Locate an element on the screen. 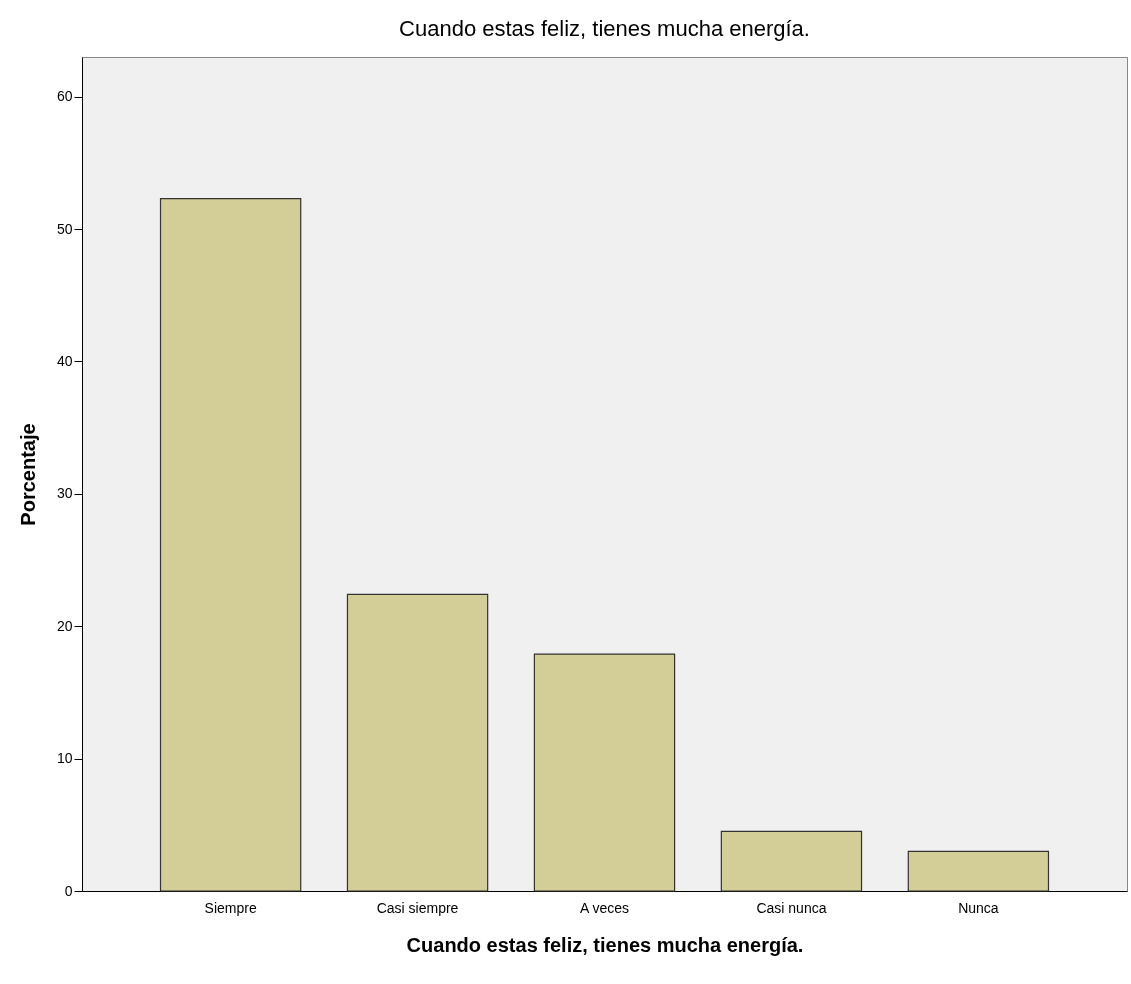  x-tick-label: Casi siempre is located at coordinates (417, 907).